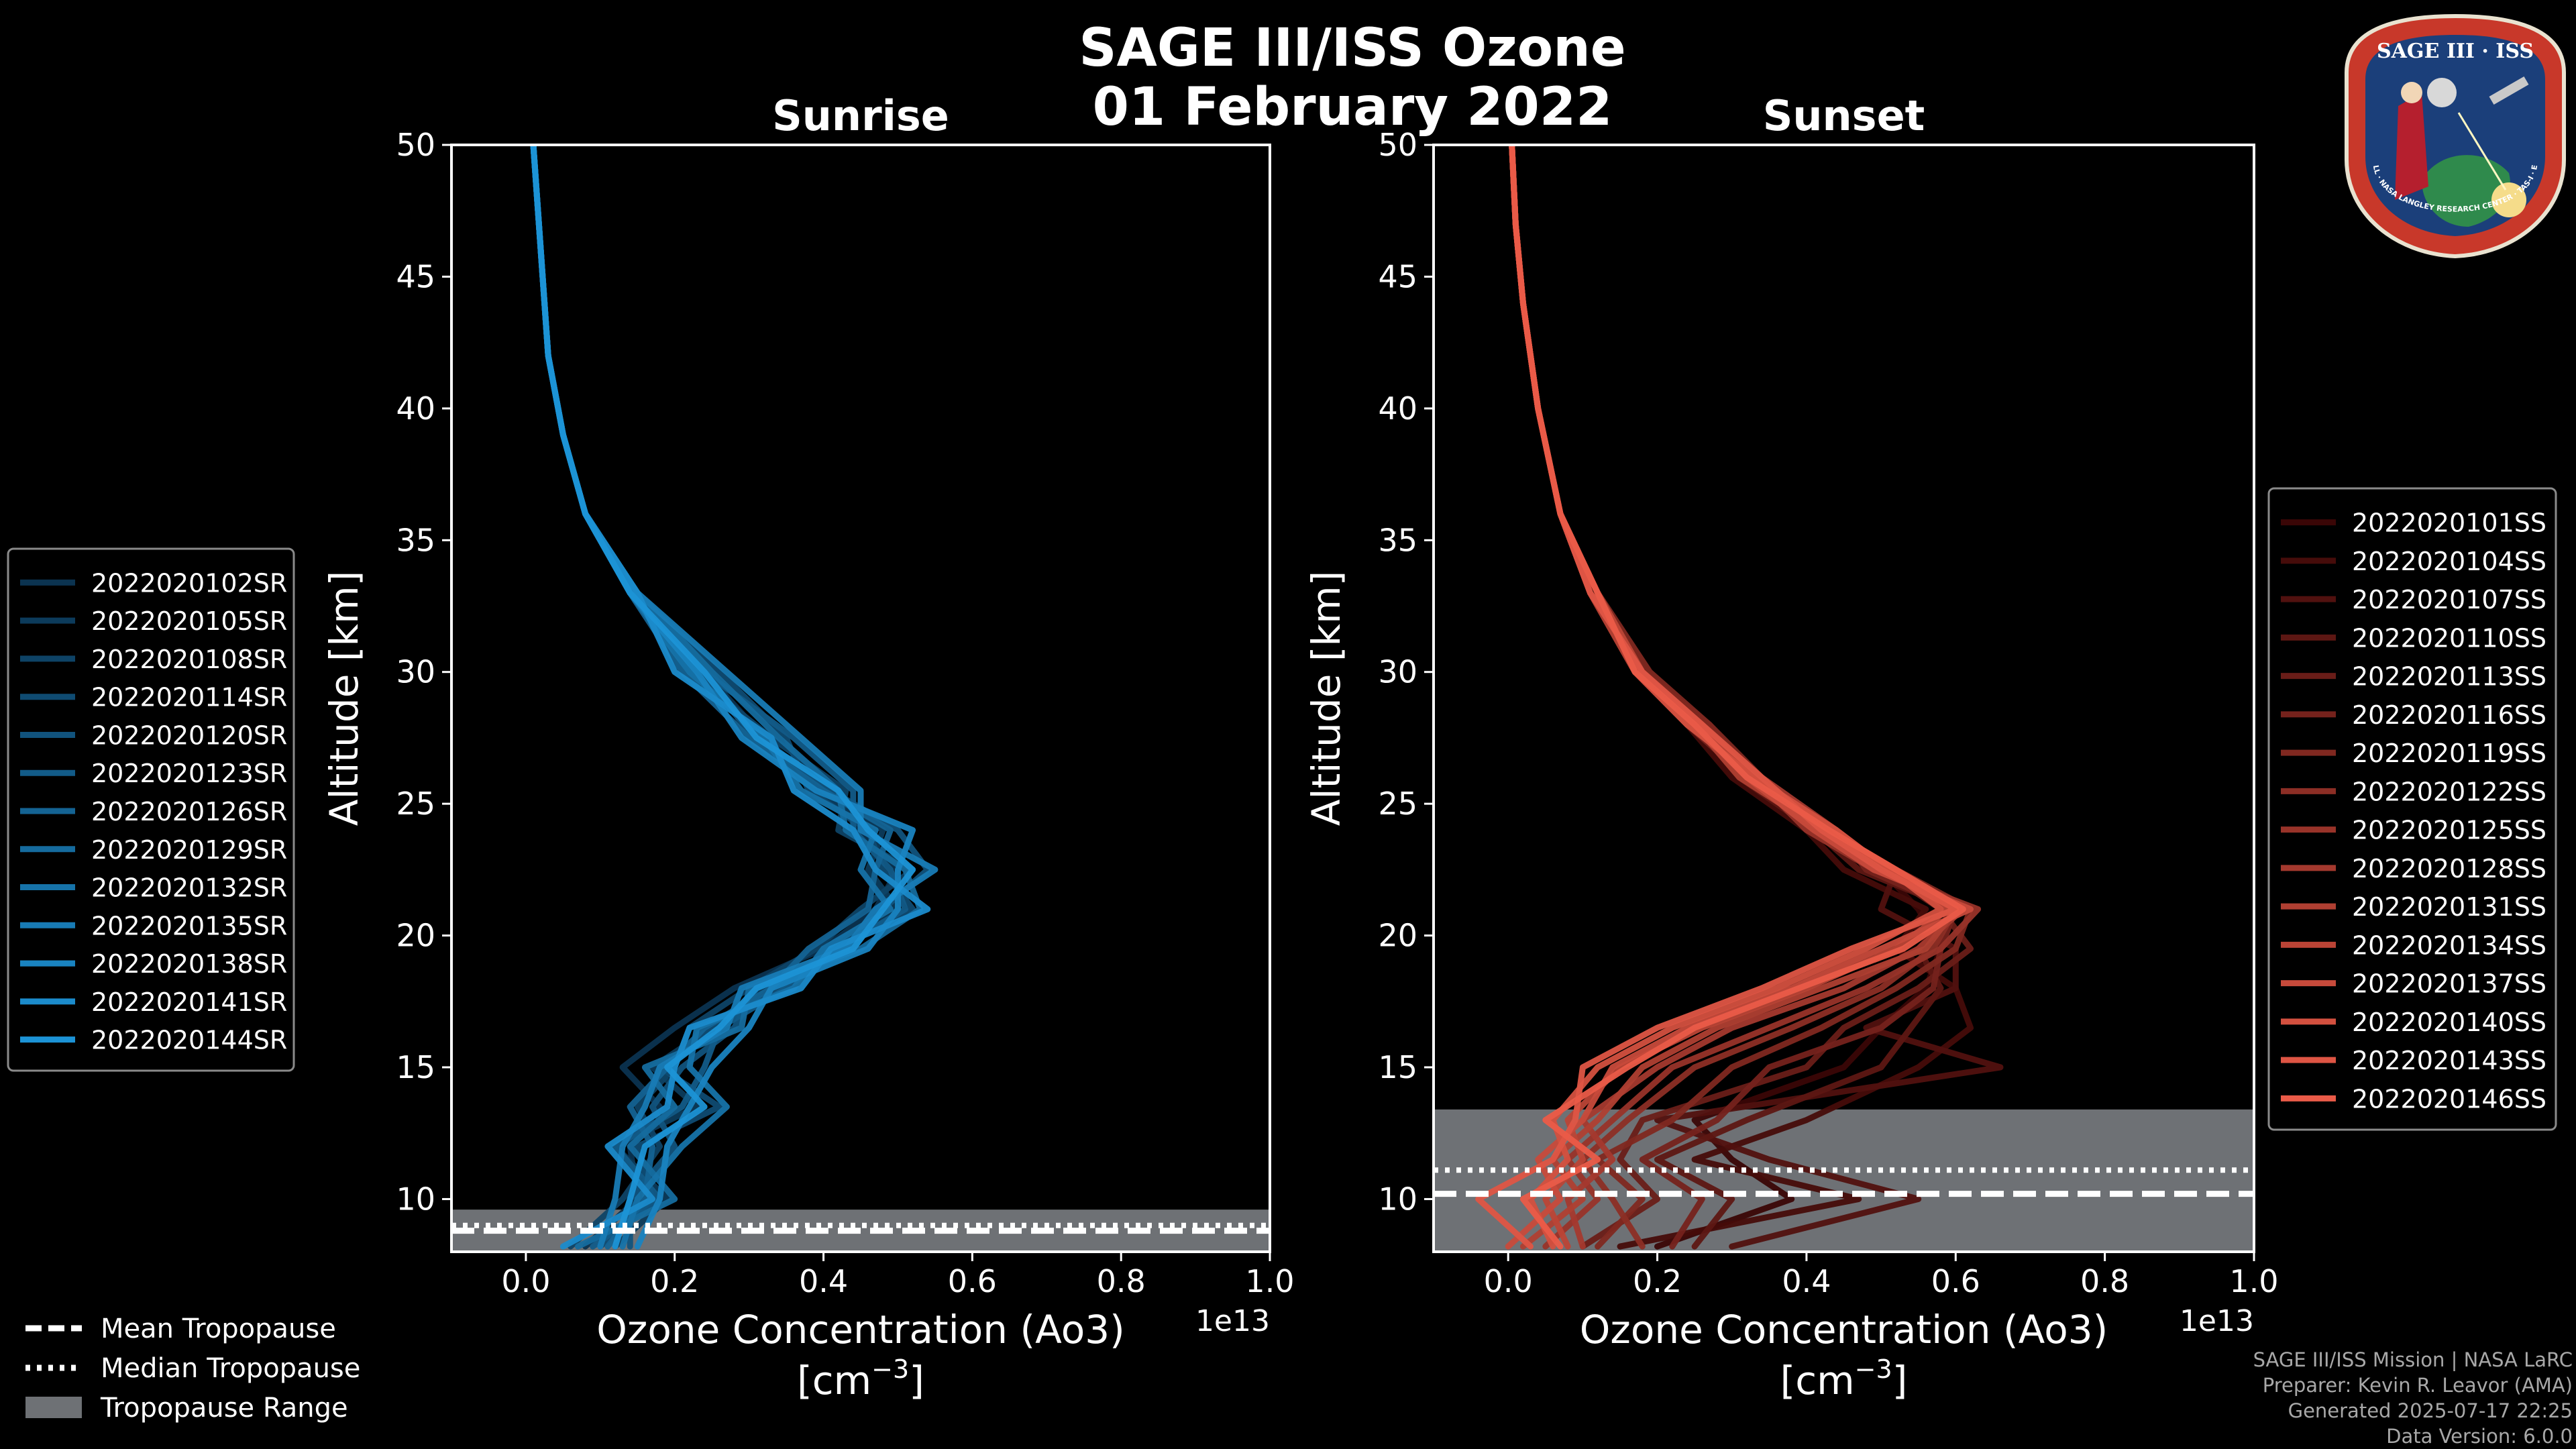 This screenshot has width=2576, height=1449. I want to click on sunset-legend-label: 2022020128SS, so click(2449, 868).